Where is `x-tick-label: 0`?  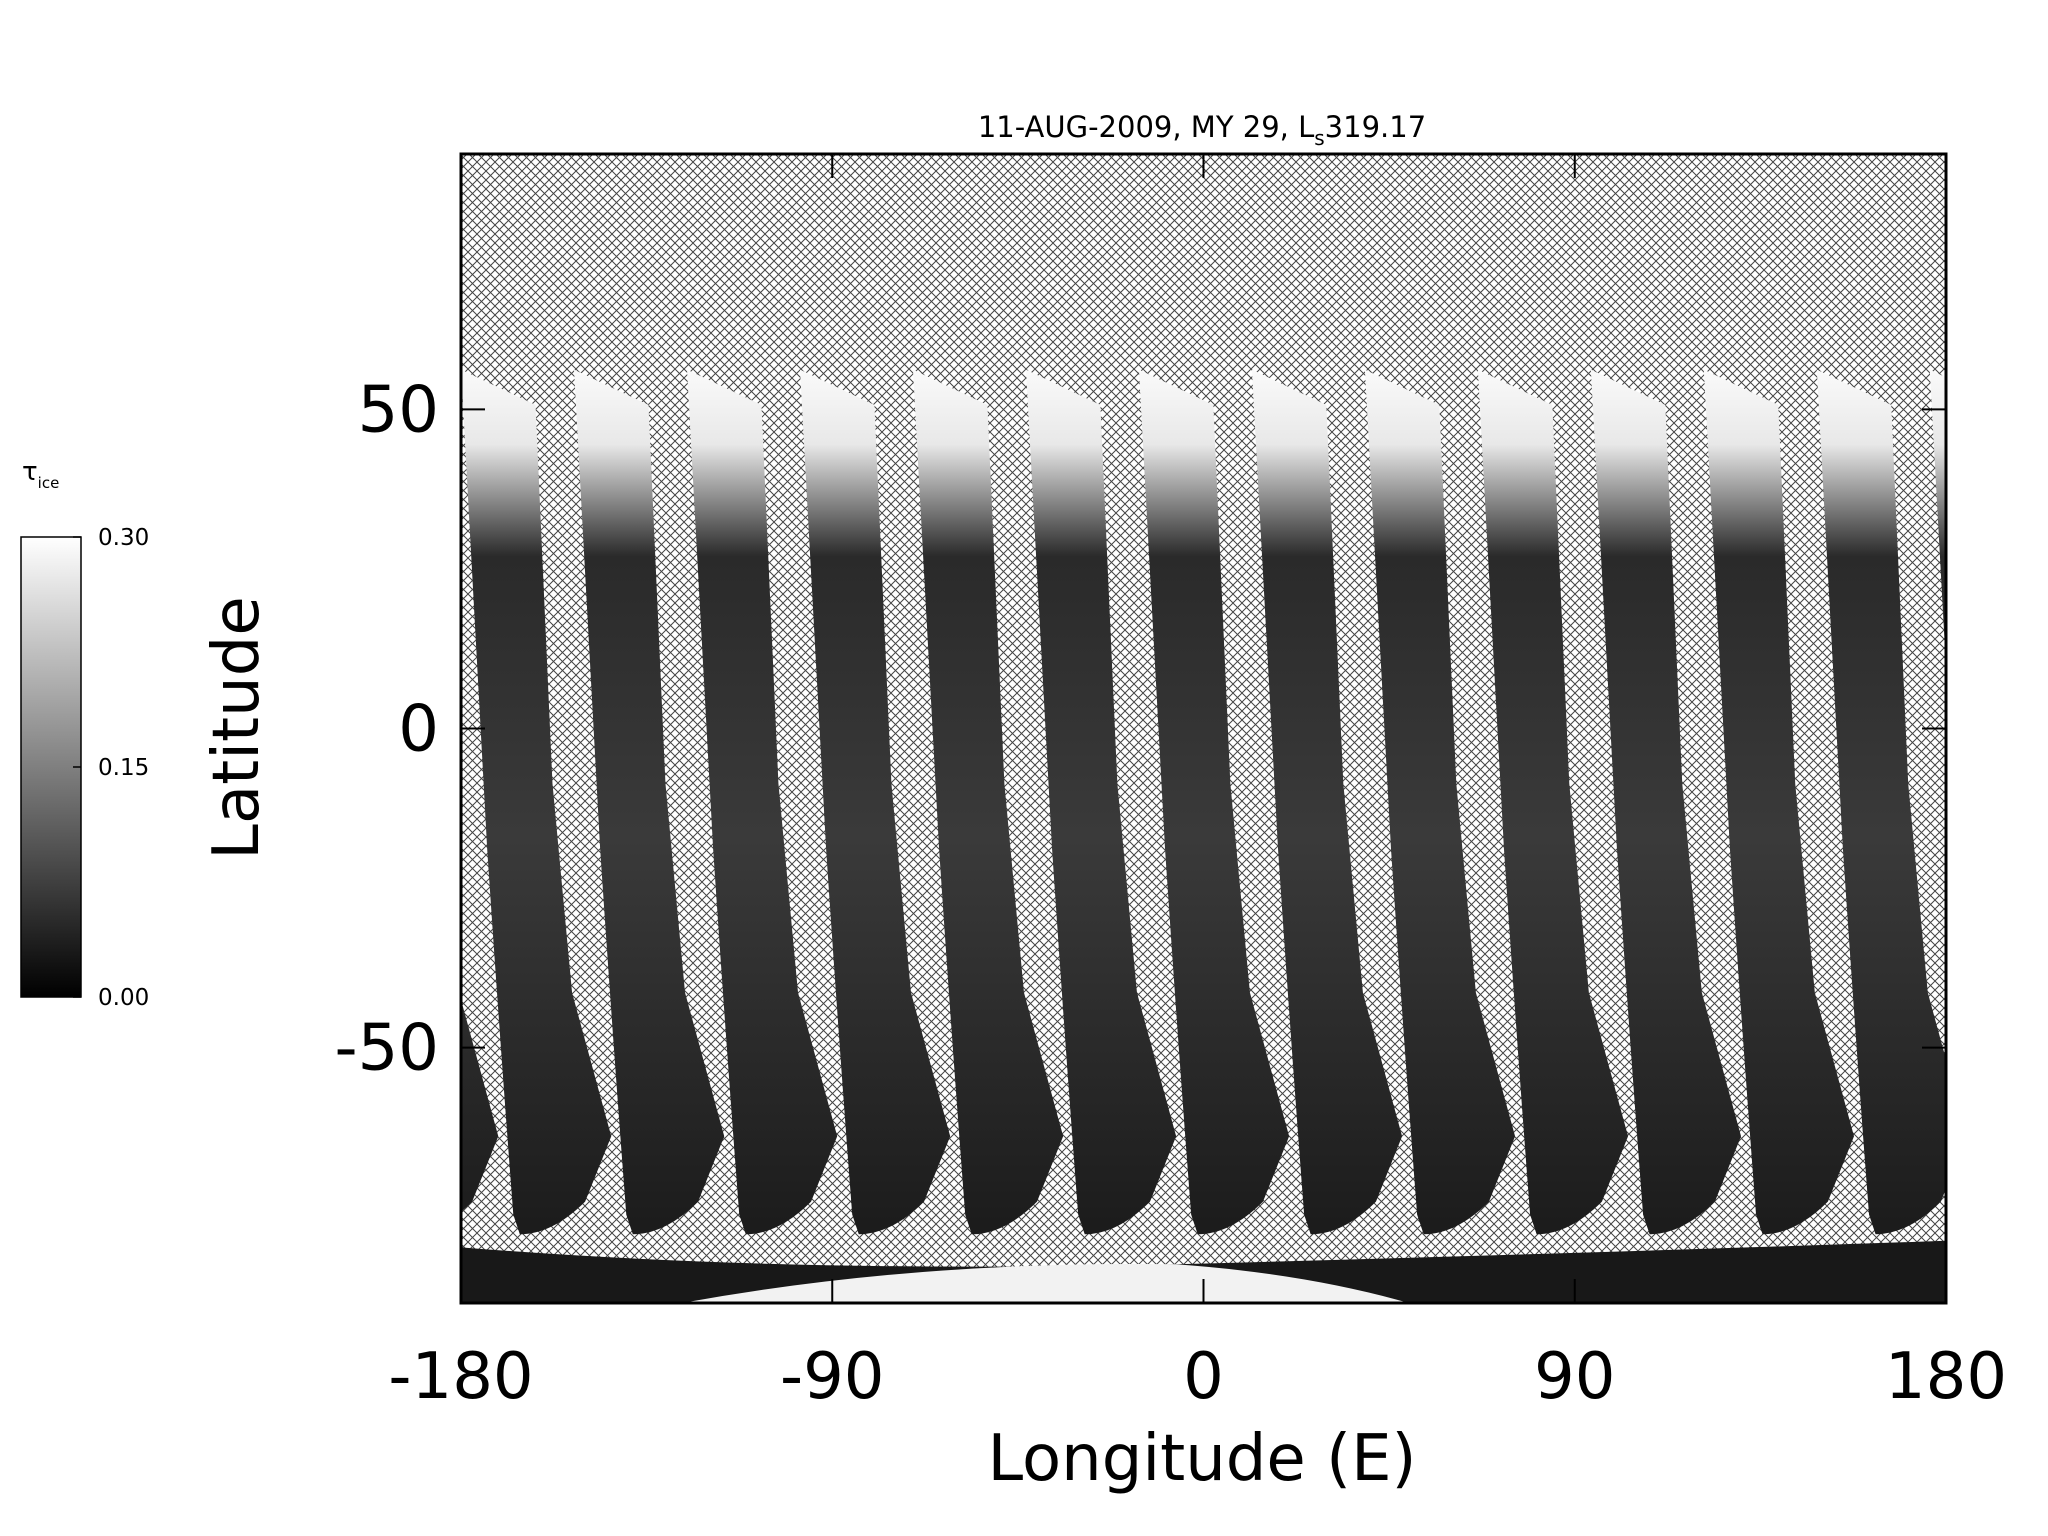 x-tick-label: 0 is located at coordinates (1203, 1377).